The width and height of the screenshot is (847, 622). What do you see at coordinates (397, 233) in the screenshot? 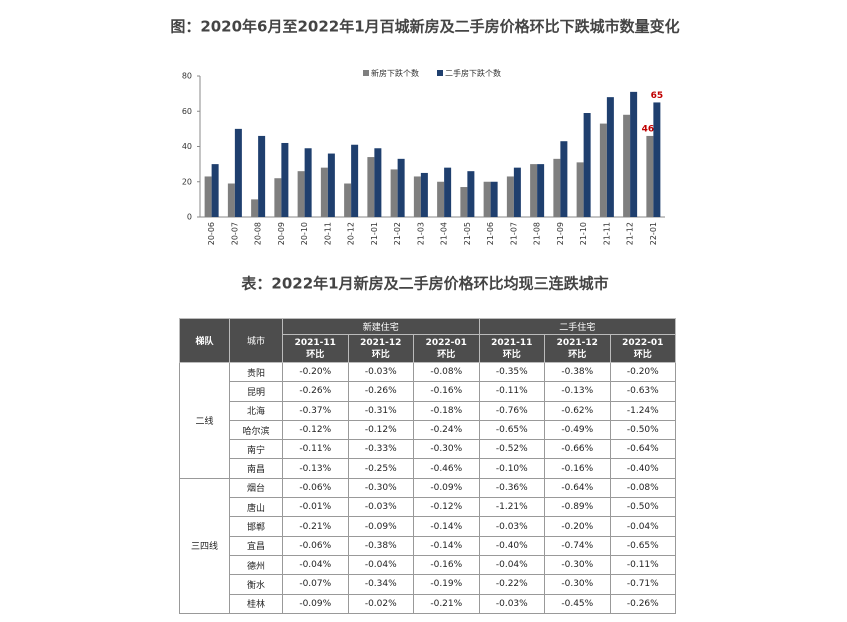
I see `x-tick-label: 21-02` at bounding box center [397, 233].